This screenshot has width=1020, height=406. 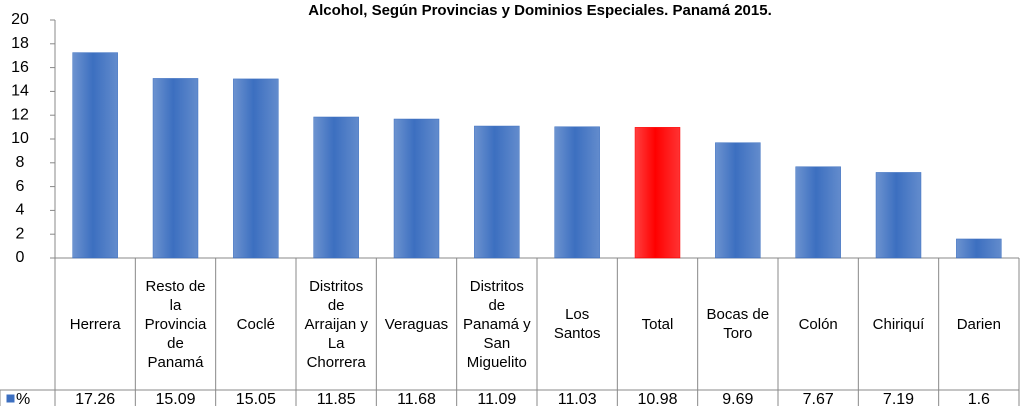 I want to click on y-tick-label: 18, so click(x=20, y=43).